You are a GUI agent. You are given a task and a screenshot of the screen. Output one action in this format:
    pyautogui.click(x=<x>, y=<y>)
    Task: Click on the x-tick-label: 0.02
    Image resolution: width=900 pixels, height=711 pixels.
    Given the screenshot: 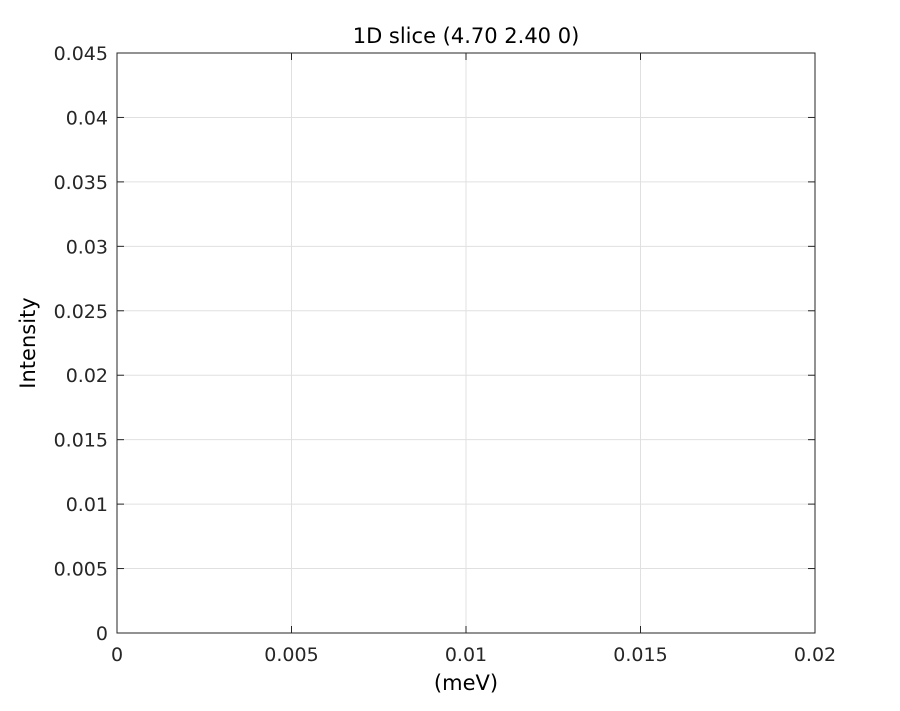 What is the action you would take?
    pyautogui.click(x=815, y=655)
    